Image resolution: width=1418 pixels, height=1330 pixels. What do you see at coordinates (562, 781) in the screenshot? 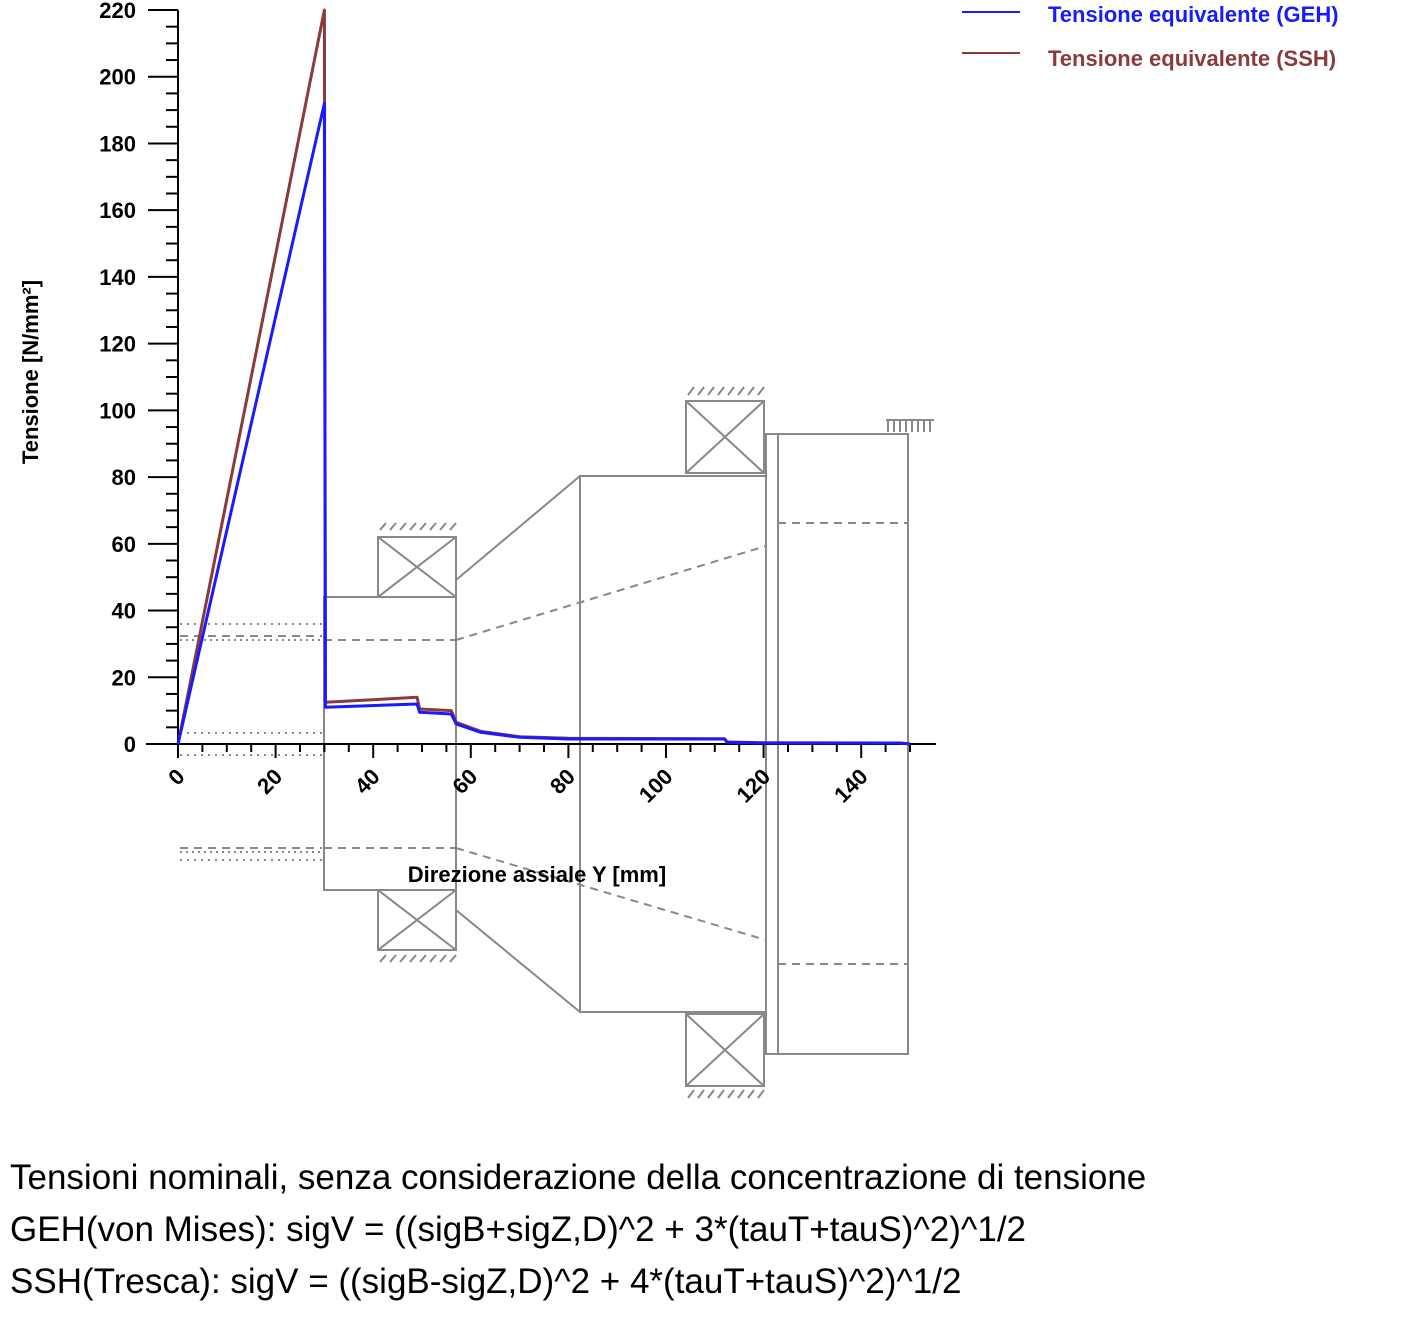
I see `x-tick-label: 80` at bounding box center [562, 781].